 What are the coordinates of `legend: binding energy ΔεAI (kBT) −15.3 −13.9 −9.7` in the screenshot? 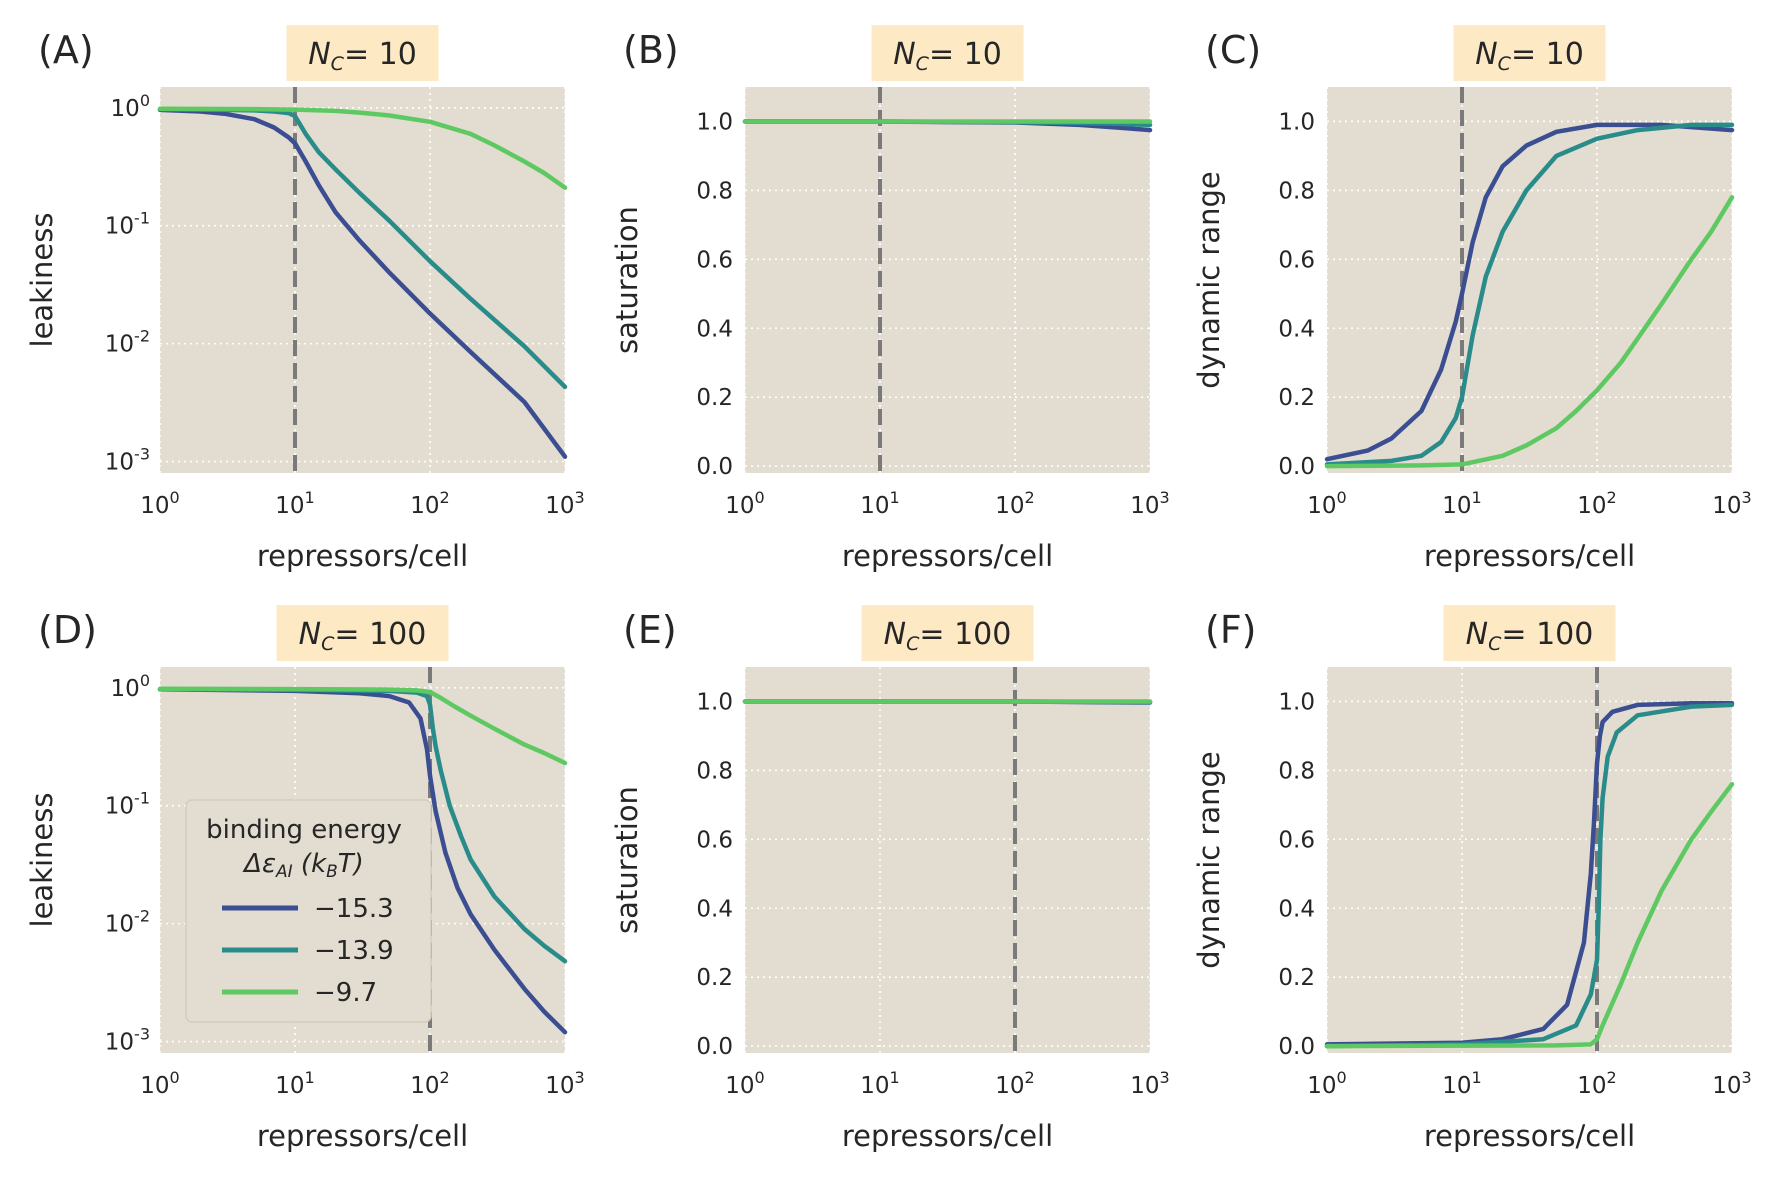 It's located at (308, 911).